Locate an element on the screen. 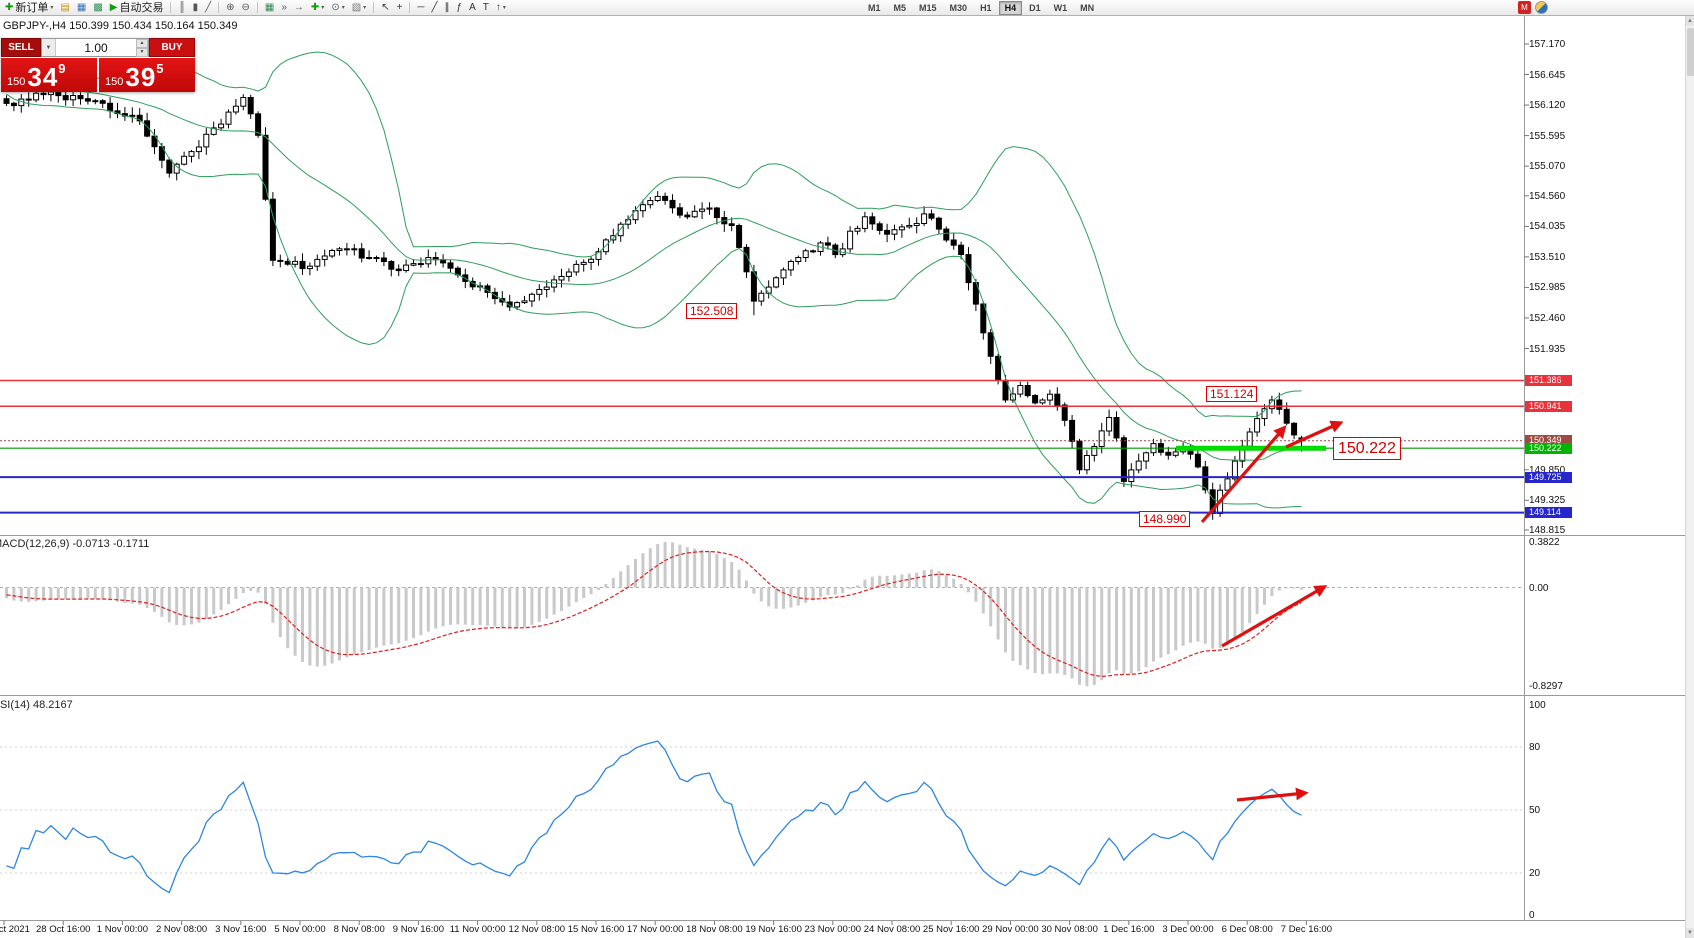 This screenshot has width=1694, height=938. chart-shift-icon: → is located at coordinates (298, 7).